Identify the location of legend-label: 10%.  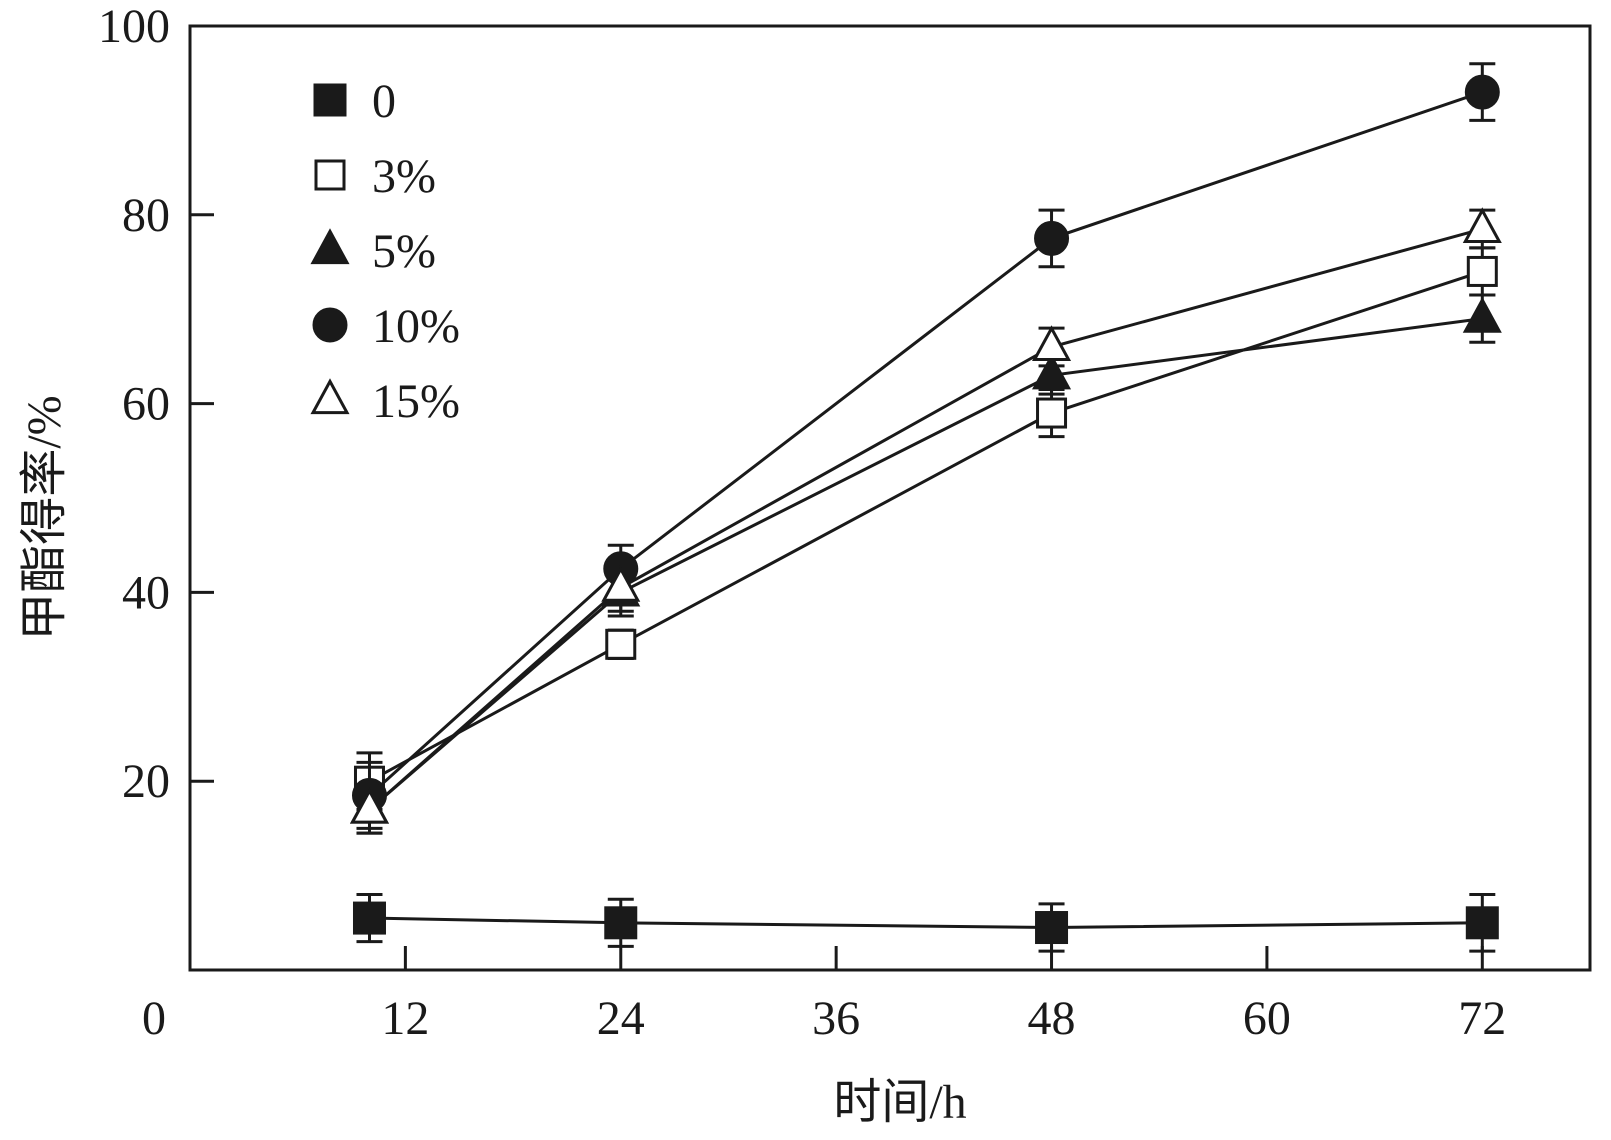
(416, 326).